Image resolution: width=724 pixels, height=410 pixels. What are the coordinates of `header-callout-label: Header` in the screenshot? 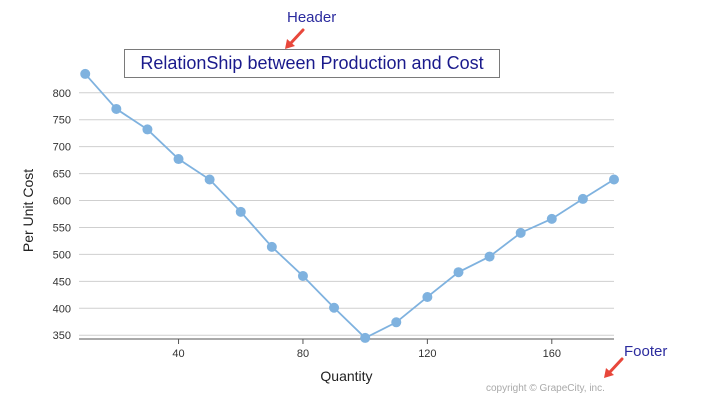 It's located at (312, 17).